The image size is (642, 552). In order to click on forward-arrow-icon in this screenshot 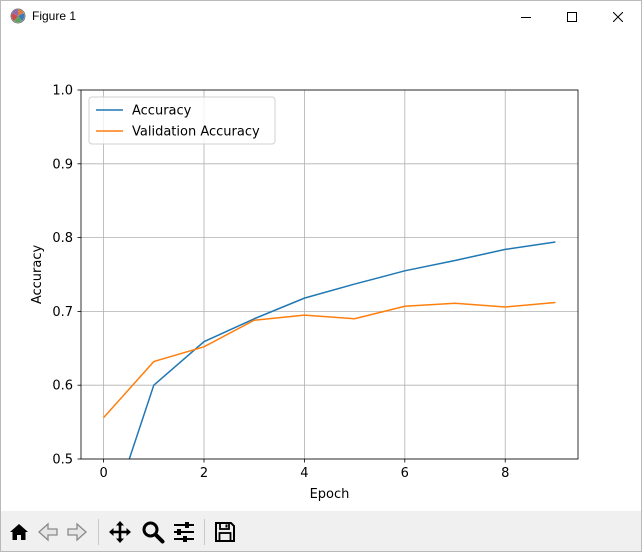, I will do `click(77, 532)`.